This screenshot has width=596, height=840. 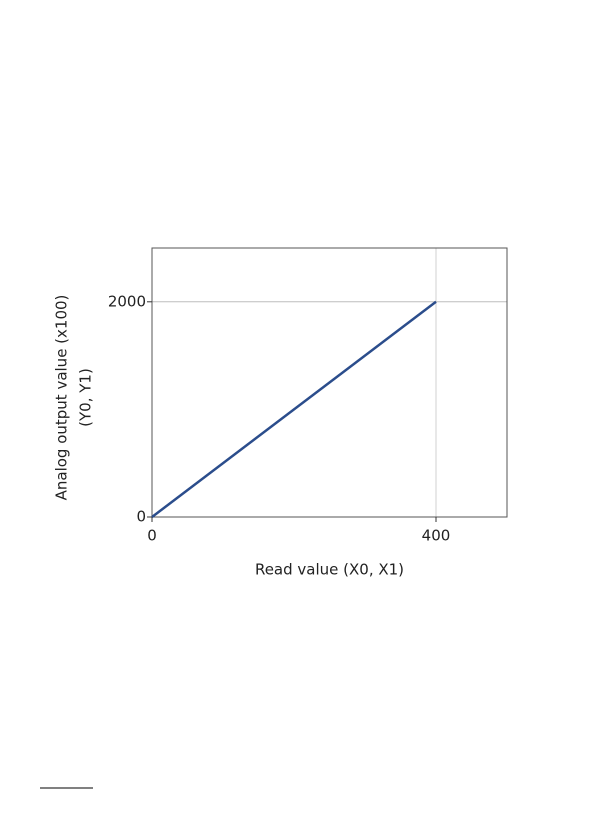 What do you see at coordinates (436, 536) in the screenshot?
I see `x-tick-label: 400` at bounding box center [436, 536].